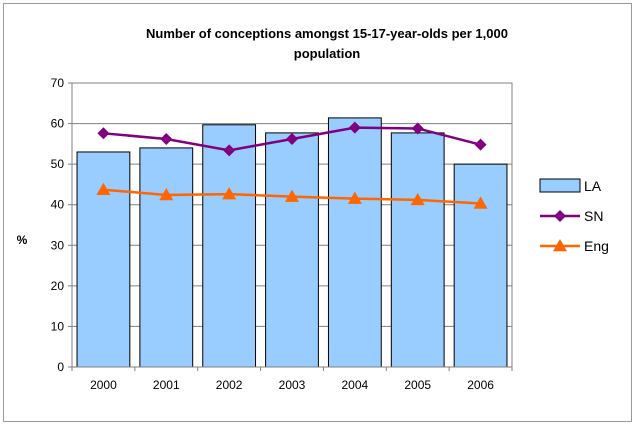 The height and width of the screenshot is (427, 637). I want to click on legend-label-sn: SN, so click(593, 216).